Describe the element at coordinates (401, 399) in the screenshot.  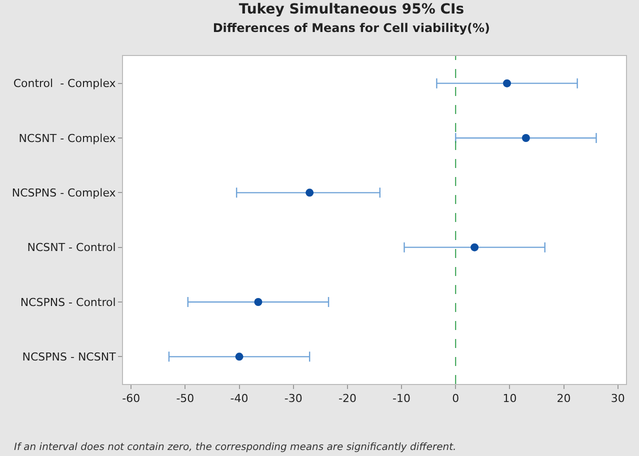
I see `x-tick-label: -10` at that location.